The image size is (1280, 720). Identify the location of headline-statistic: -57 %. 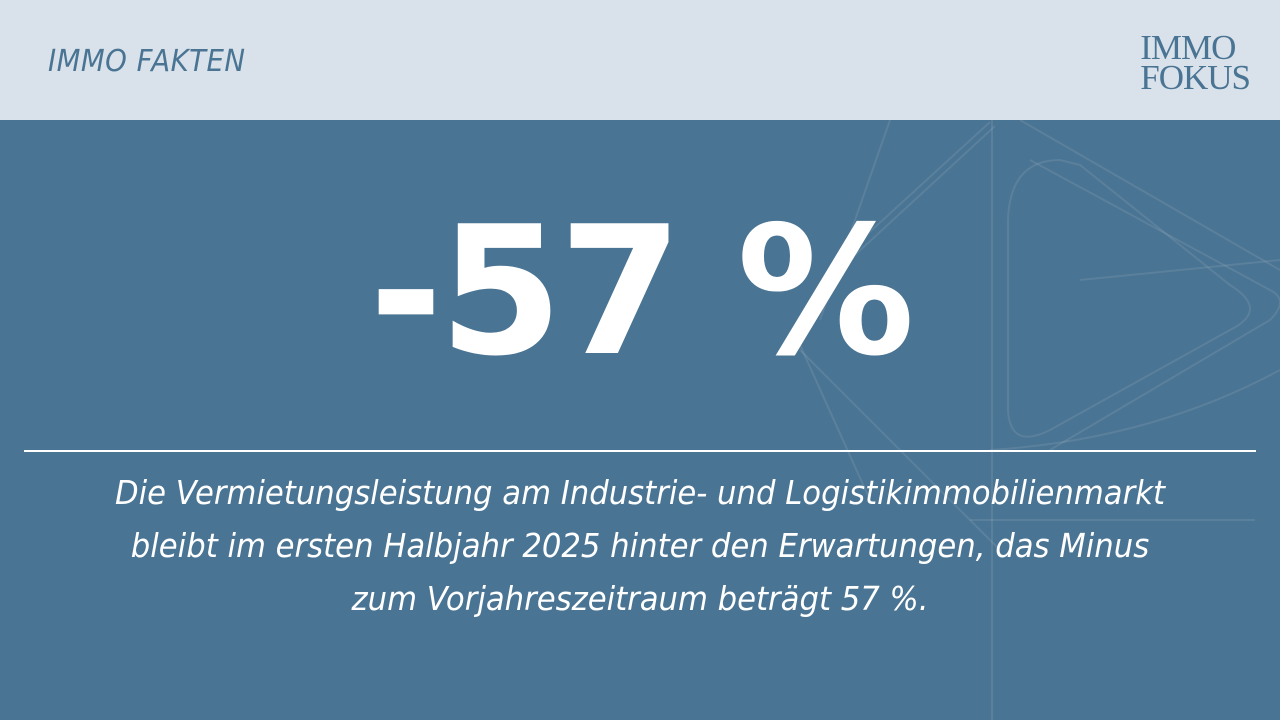
(642, 291).